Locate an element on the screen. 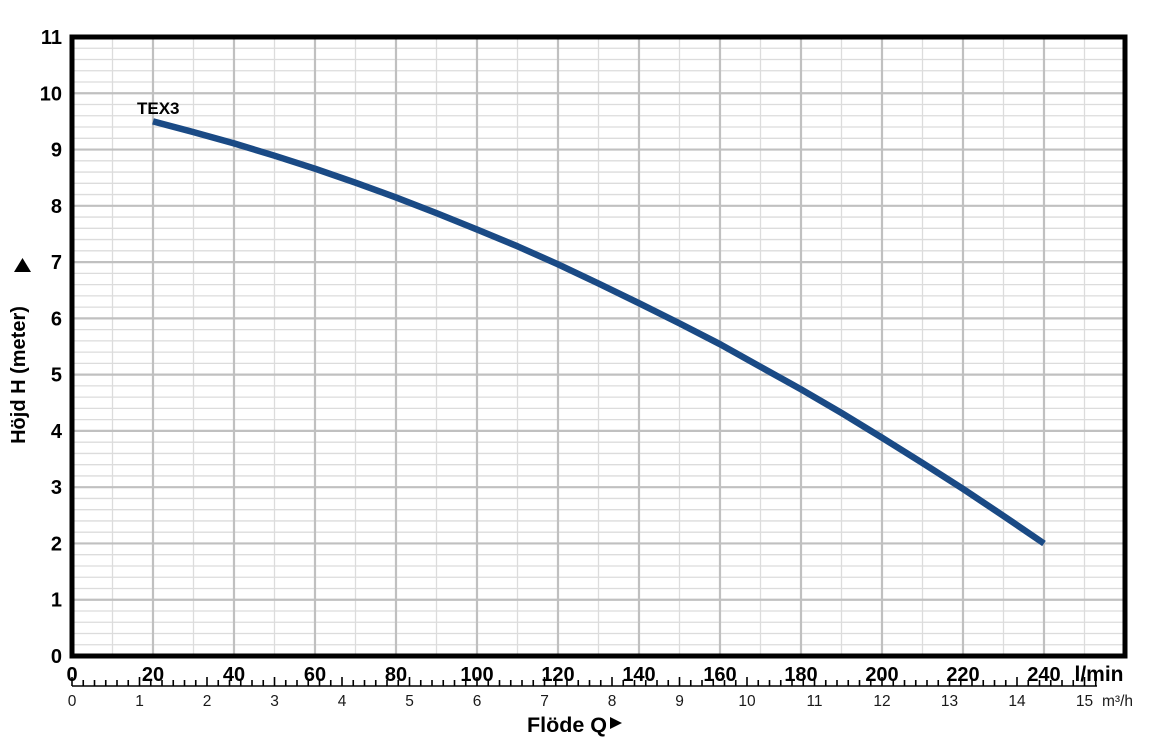 The height and width of the screenshot is (742, 1151). secondary-axis-tick-label: 3 is located at coordinates (274, 701).